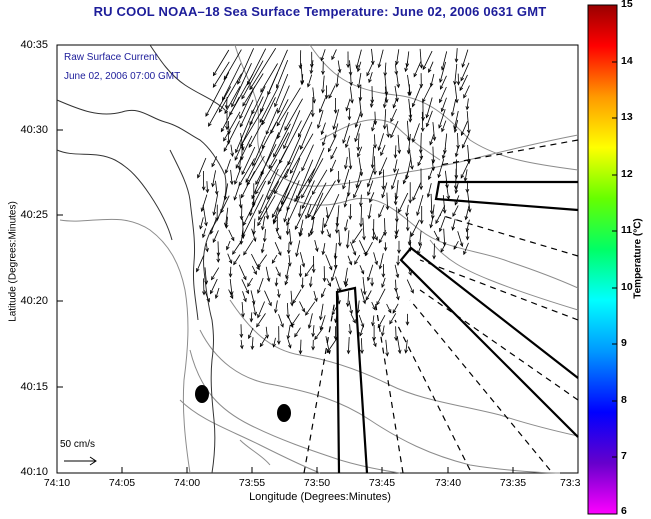 This screenshot has width=651, height=519. I want to click on radar-site-marker, so click(284, 413).